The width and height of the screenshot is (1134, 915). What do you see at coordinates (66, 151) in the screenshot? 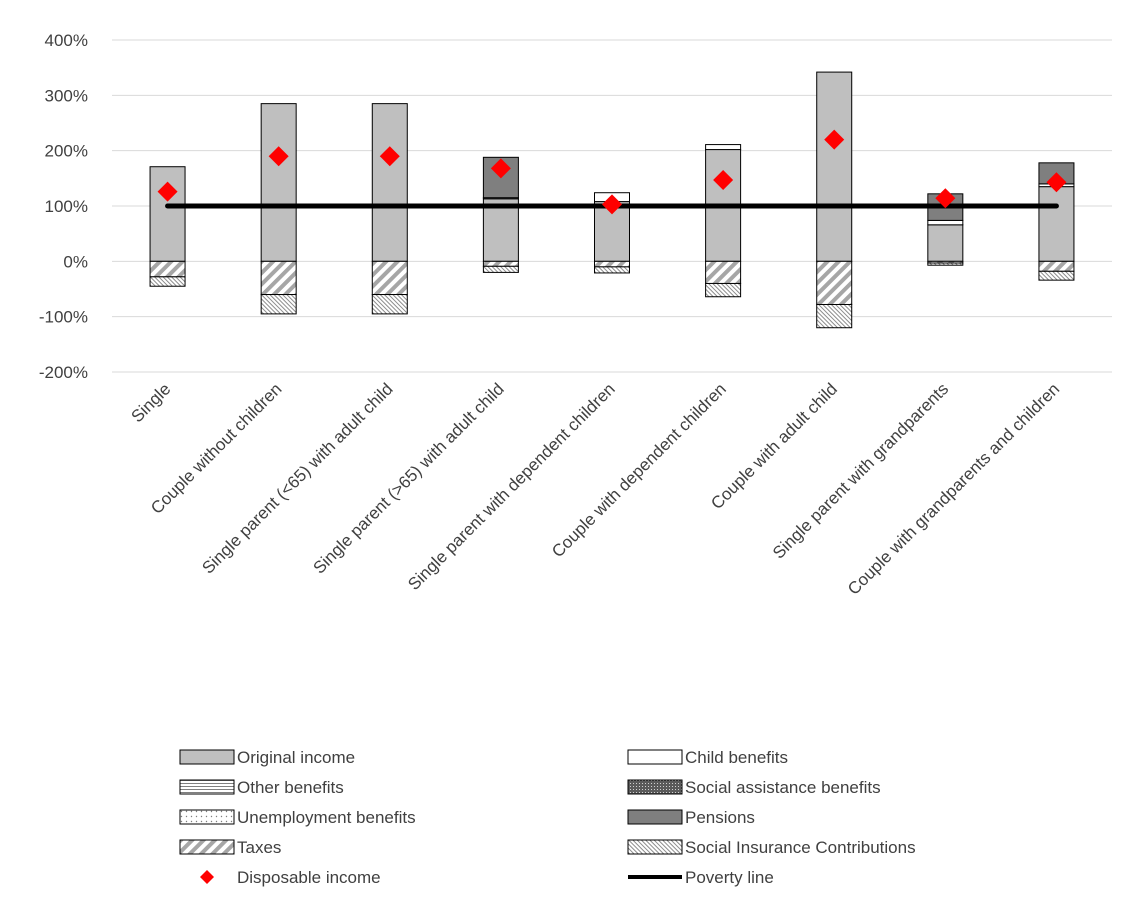
I see `y-tick-label: 200%` at bounding box center [66, 151].